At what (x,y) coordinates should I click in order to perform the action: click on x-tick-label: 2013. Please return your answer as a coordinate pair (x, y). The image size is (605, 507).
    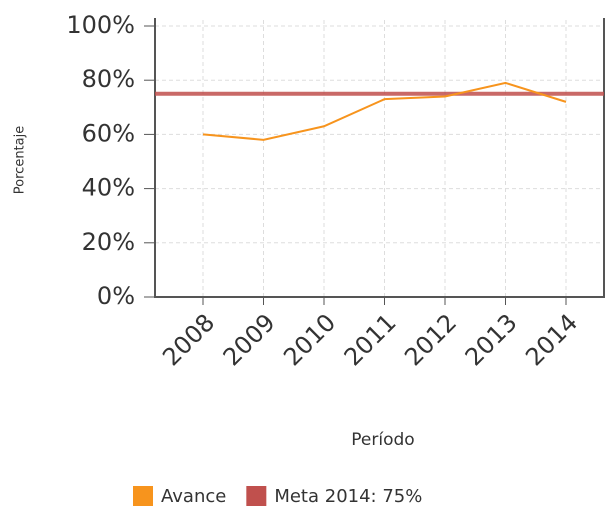
    Looking at the image, I should click on (491, 339).